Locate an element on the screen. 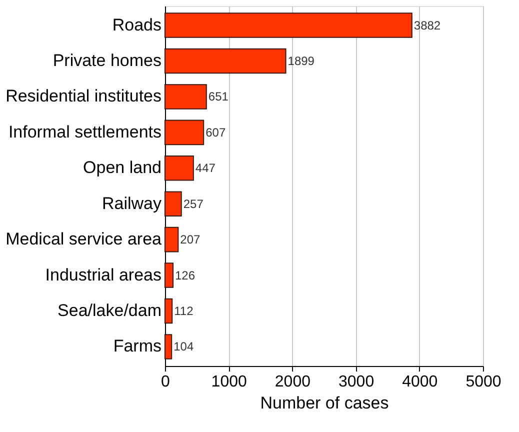 Image resolution: width=519 pixels, height=432 pixels. x-tick-label: 4000 is located at coordinates (420, 382).